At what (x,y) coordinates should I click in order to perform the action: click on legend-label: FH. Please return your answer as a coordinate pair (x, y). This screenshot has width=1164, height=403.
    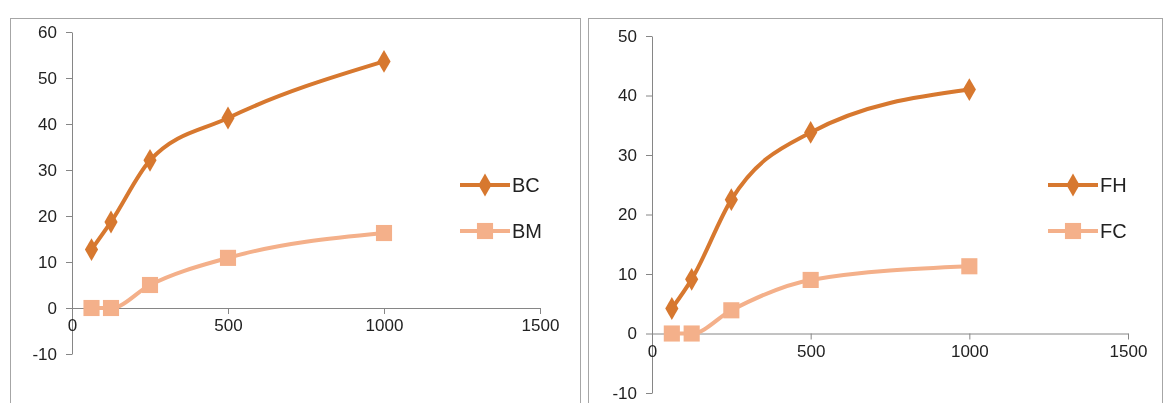
    Looking at the image, I should click on (1113, 185).